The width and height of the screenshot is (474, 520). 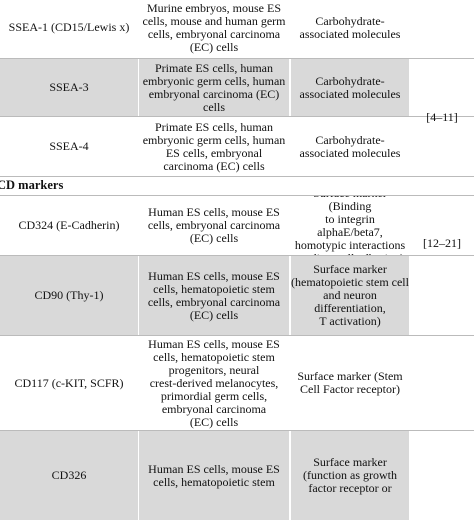 I want to click on references: [12–21], so click(x=442, y=243).